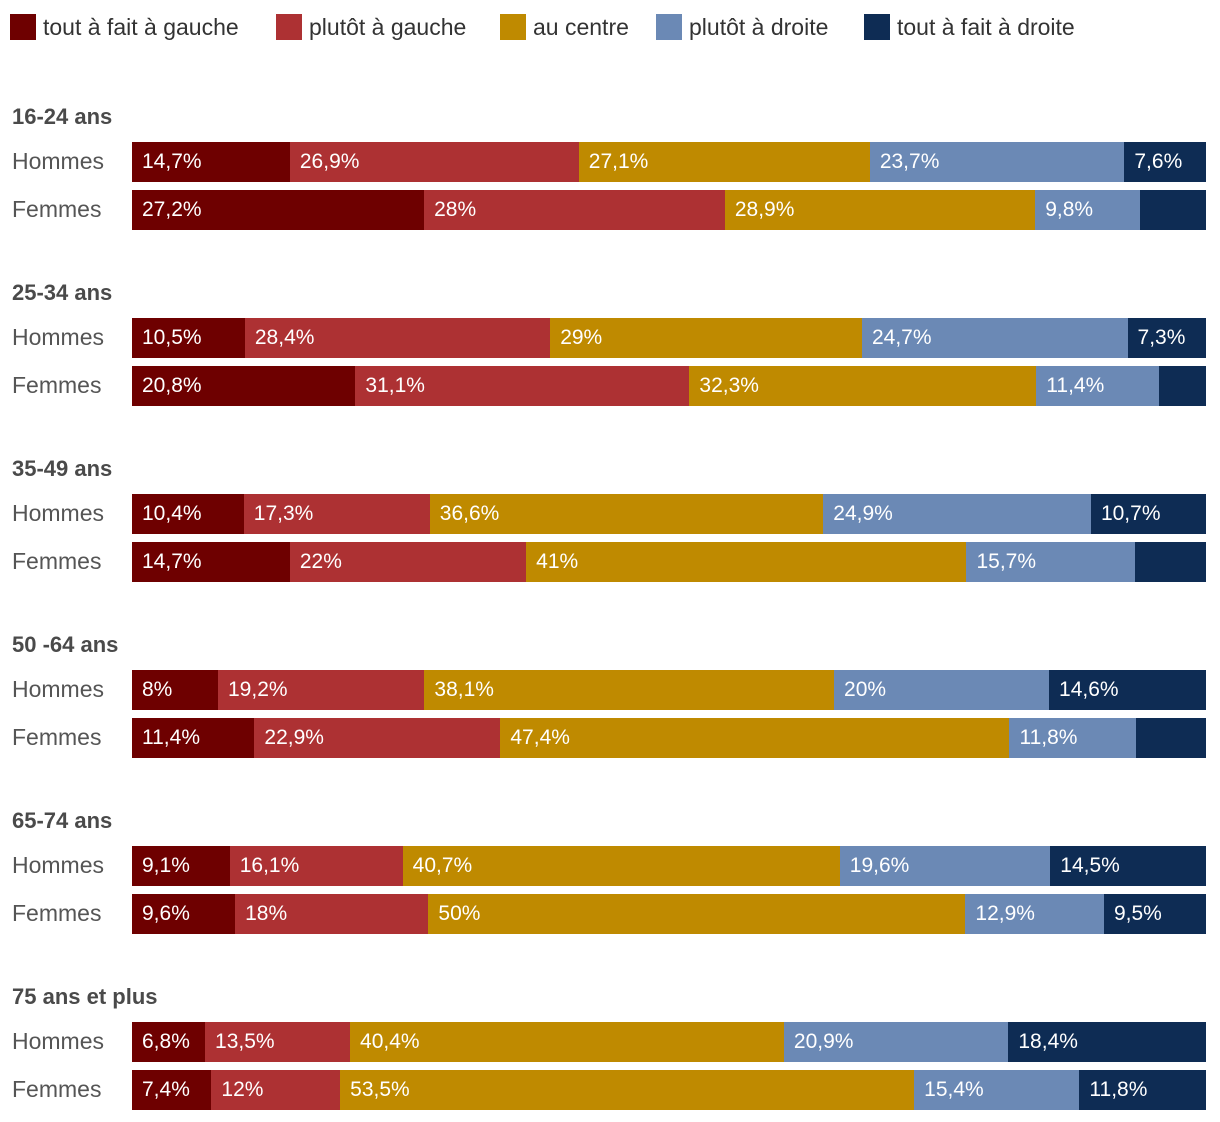 This screenshot has width=1220, height=1122. I want to click on bar-segment: 18%, so click(332, 914).